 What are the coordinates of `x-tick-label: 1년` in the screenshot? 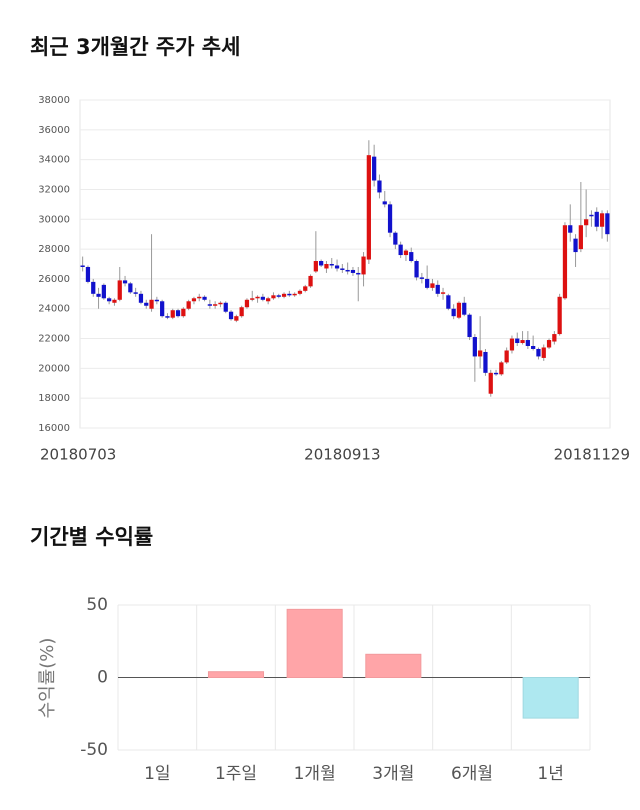 It's located at (550, 774).